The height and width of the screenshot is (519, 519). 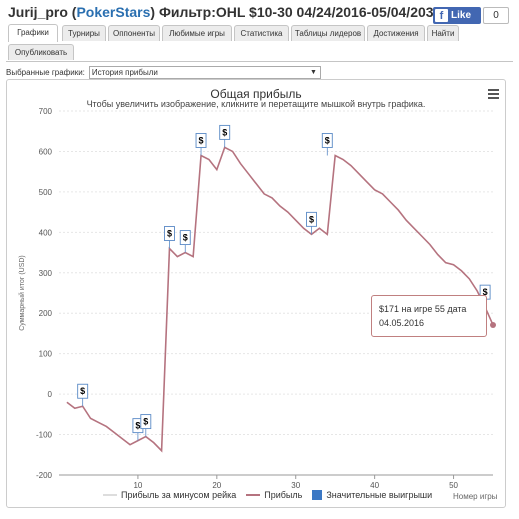 What do you see at coordinates (46, 313) in the screenshot?
I see `y-tick-label: 200` at bounding box center [46, 313].